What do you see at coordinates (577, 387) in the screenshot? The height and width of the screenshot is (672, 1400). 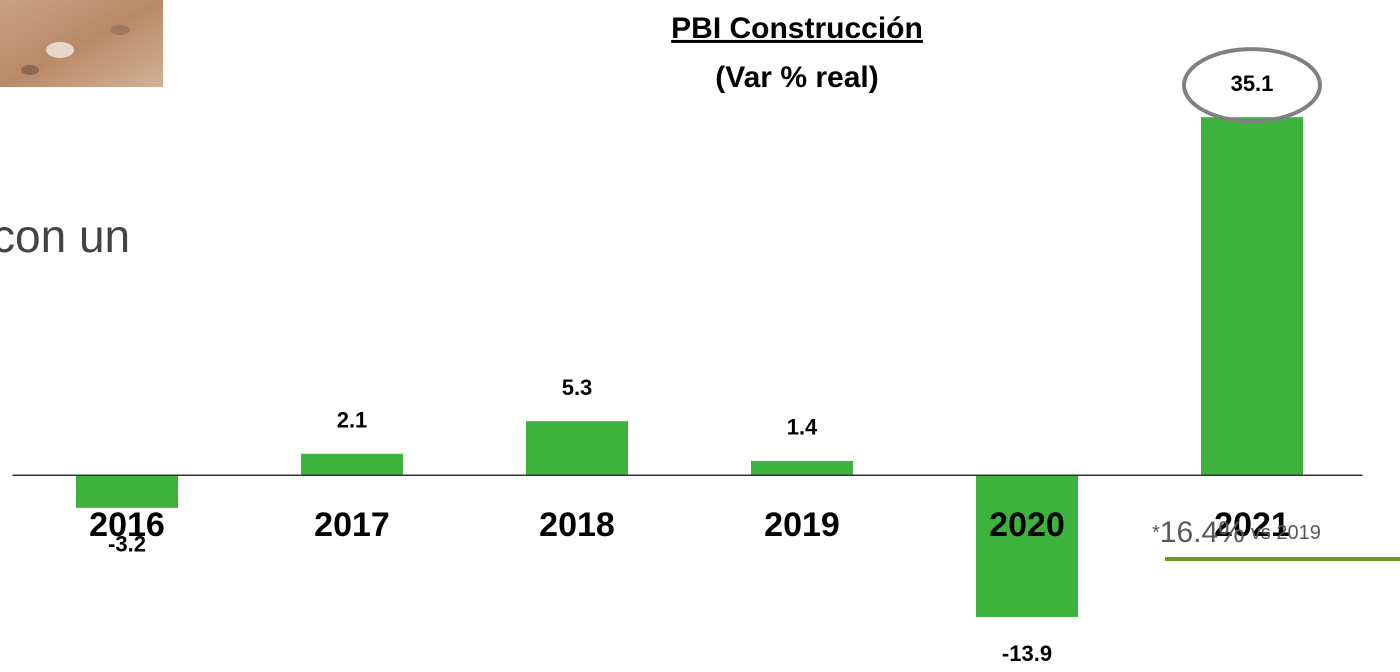 I see `value-label: 5.3` at bounding box center [577, 387].